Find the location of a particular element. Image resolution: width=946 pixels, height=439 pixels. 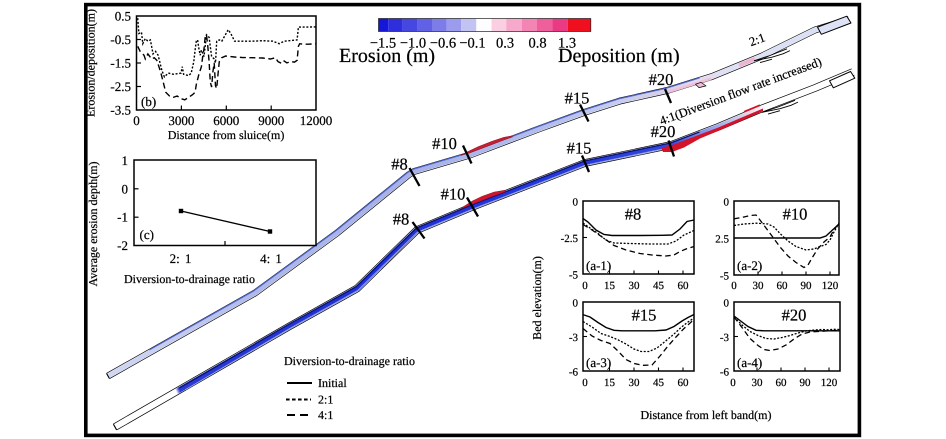

svg-text: Erosion (m) is located at coordinates (387, 56).